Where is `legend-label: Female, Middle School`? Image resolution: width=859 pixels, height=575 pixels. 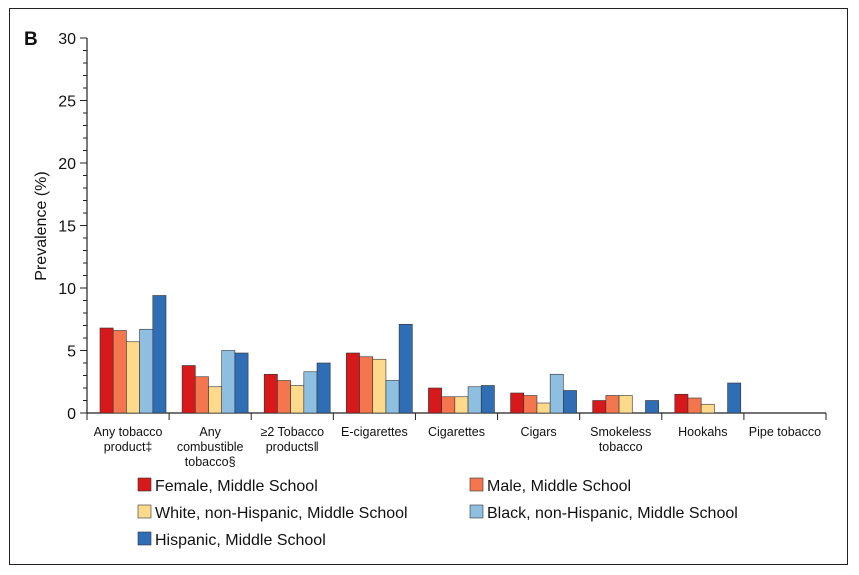 legend-label: Female, Middle School is located at coordinates (236, 486).